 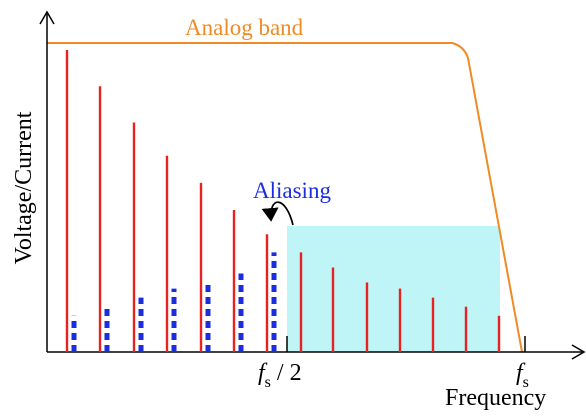 What do you see at coordinates (292, 190) in the screenshot?
I see `aliasing-label: Aliasing` at bounding box center [292, 190].